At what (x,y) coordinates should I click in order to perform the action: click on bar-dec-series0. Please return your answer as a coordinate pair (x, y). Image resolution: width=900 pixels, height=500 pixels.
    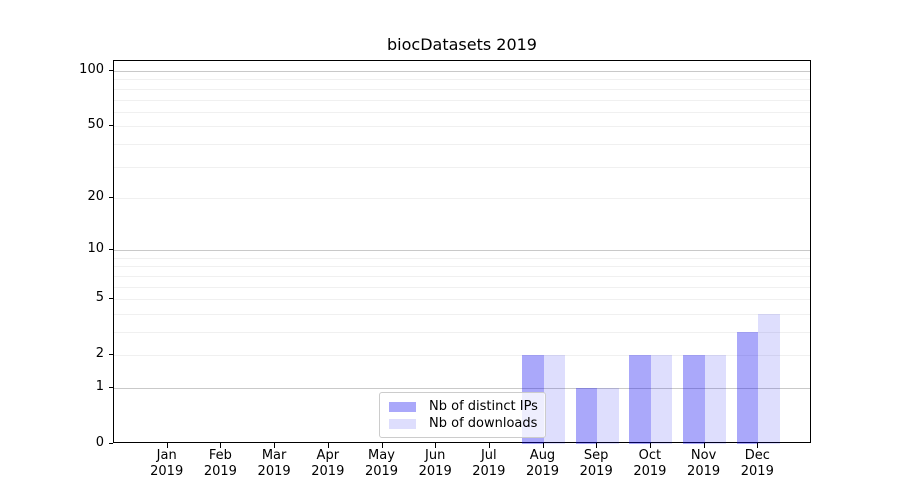
    Looking at the image, I should click on (747, 388).